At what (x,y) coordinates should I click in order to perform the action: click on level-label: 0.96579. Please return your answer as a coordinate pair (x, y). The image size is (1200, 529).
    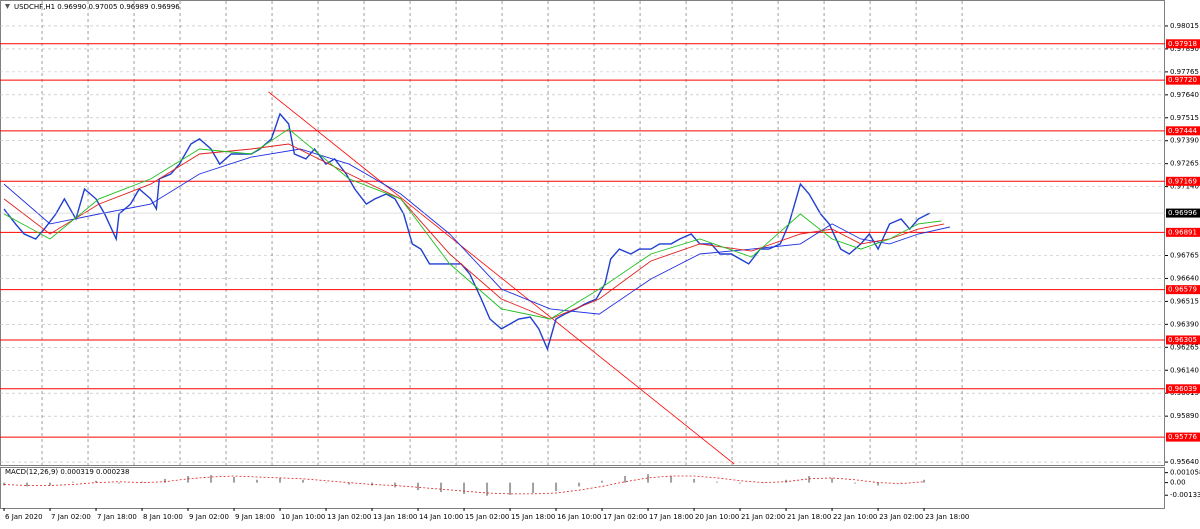
    Looking at the image, I should click on (1182, 290).